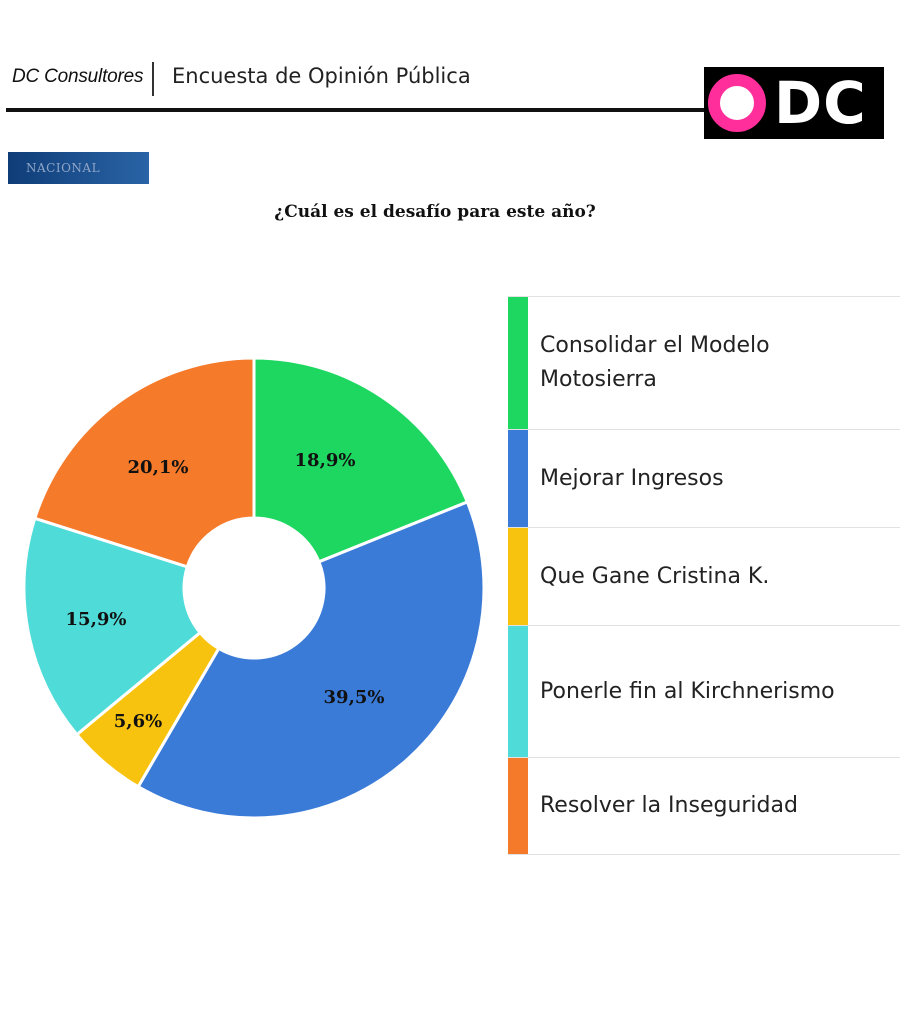  What do you see at coordinates (158, 467) in the screenshot?
I see `slice-value-label-5: 20,1%` at bounding box center [158, 467].